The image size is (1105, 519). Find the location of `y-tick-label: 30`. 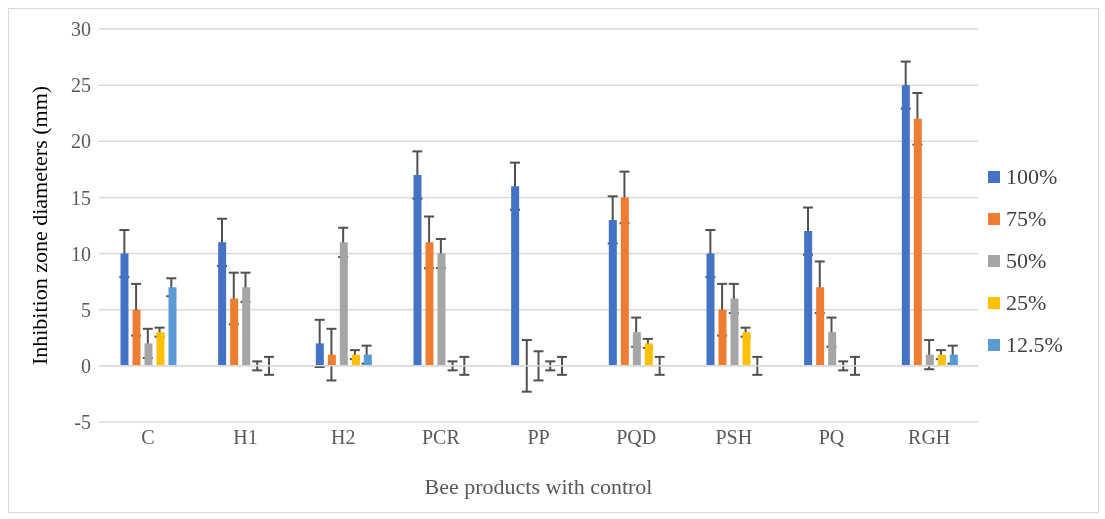

y-tick-label: 30 is located at coordinates (81, 29).